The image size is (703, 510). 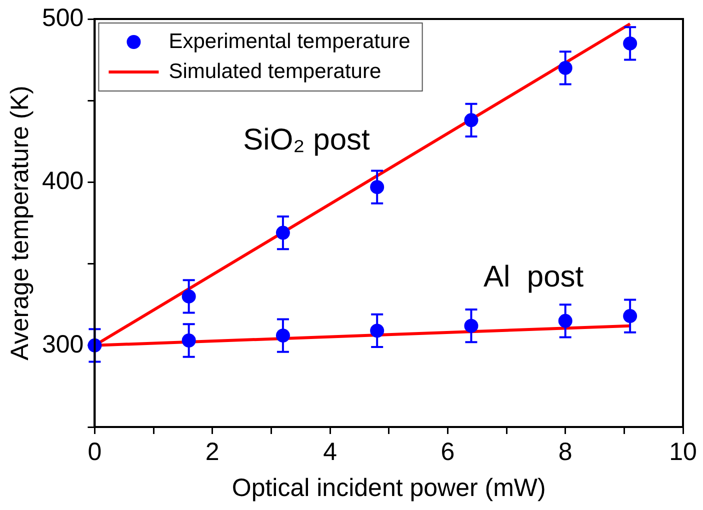 I want to click on legend-label: Experimental temperature, so click(x=289, y=41).